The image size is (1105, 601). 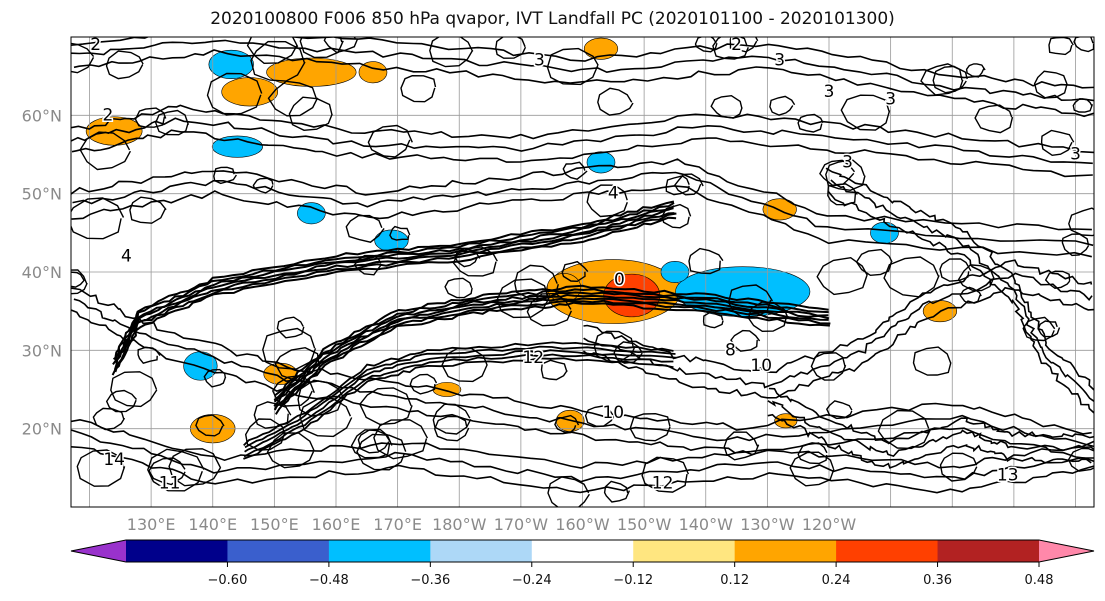 What do you see at coordinates (582, 524) in the screenshot?
I see `longitude-label: 160°W` at bounding box center [582, 524].